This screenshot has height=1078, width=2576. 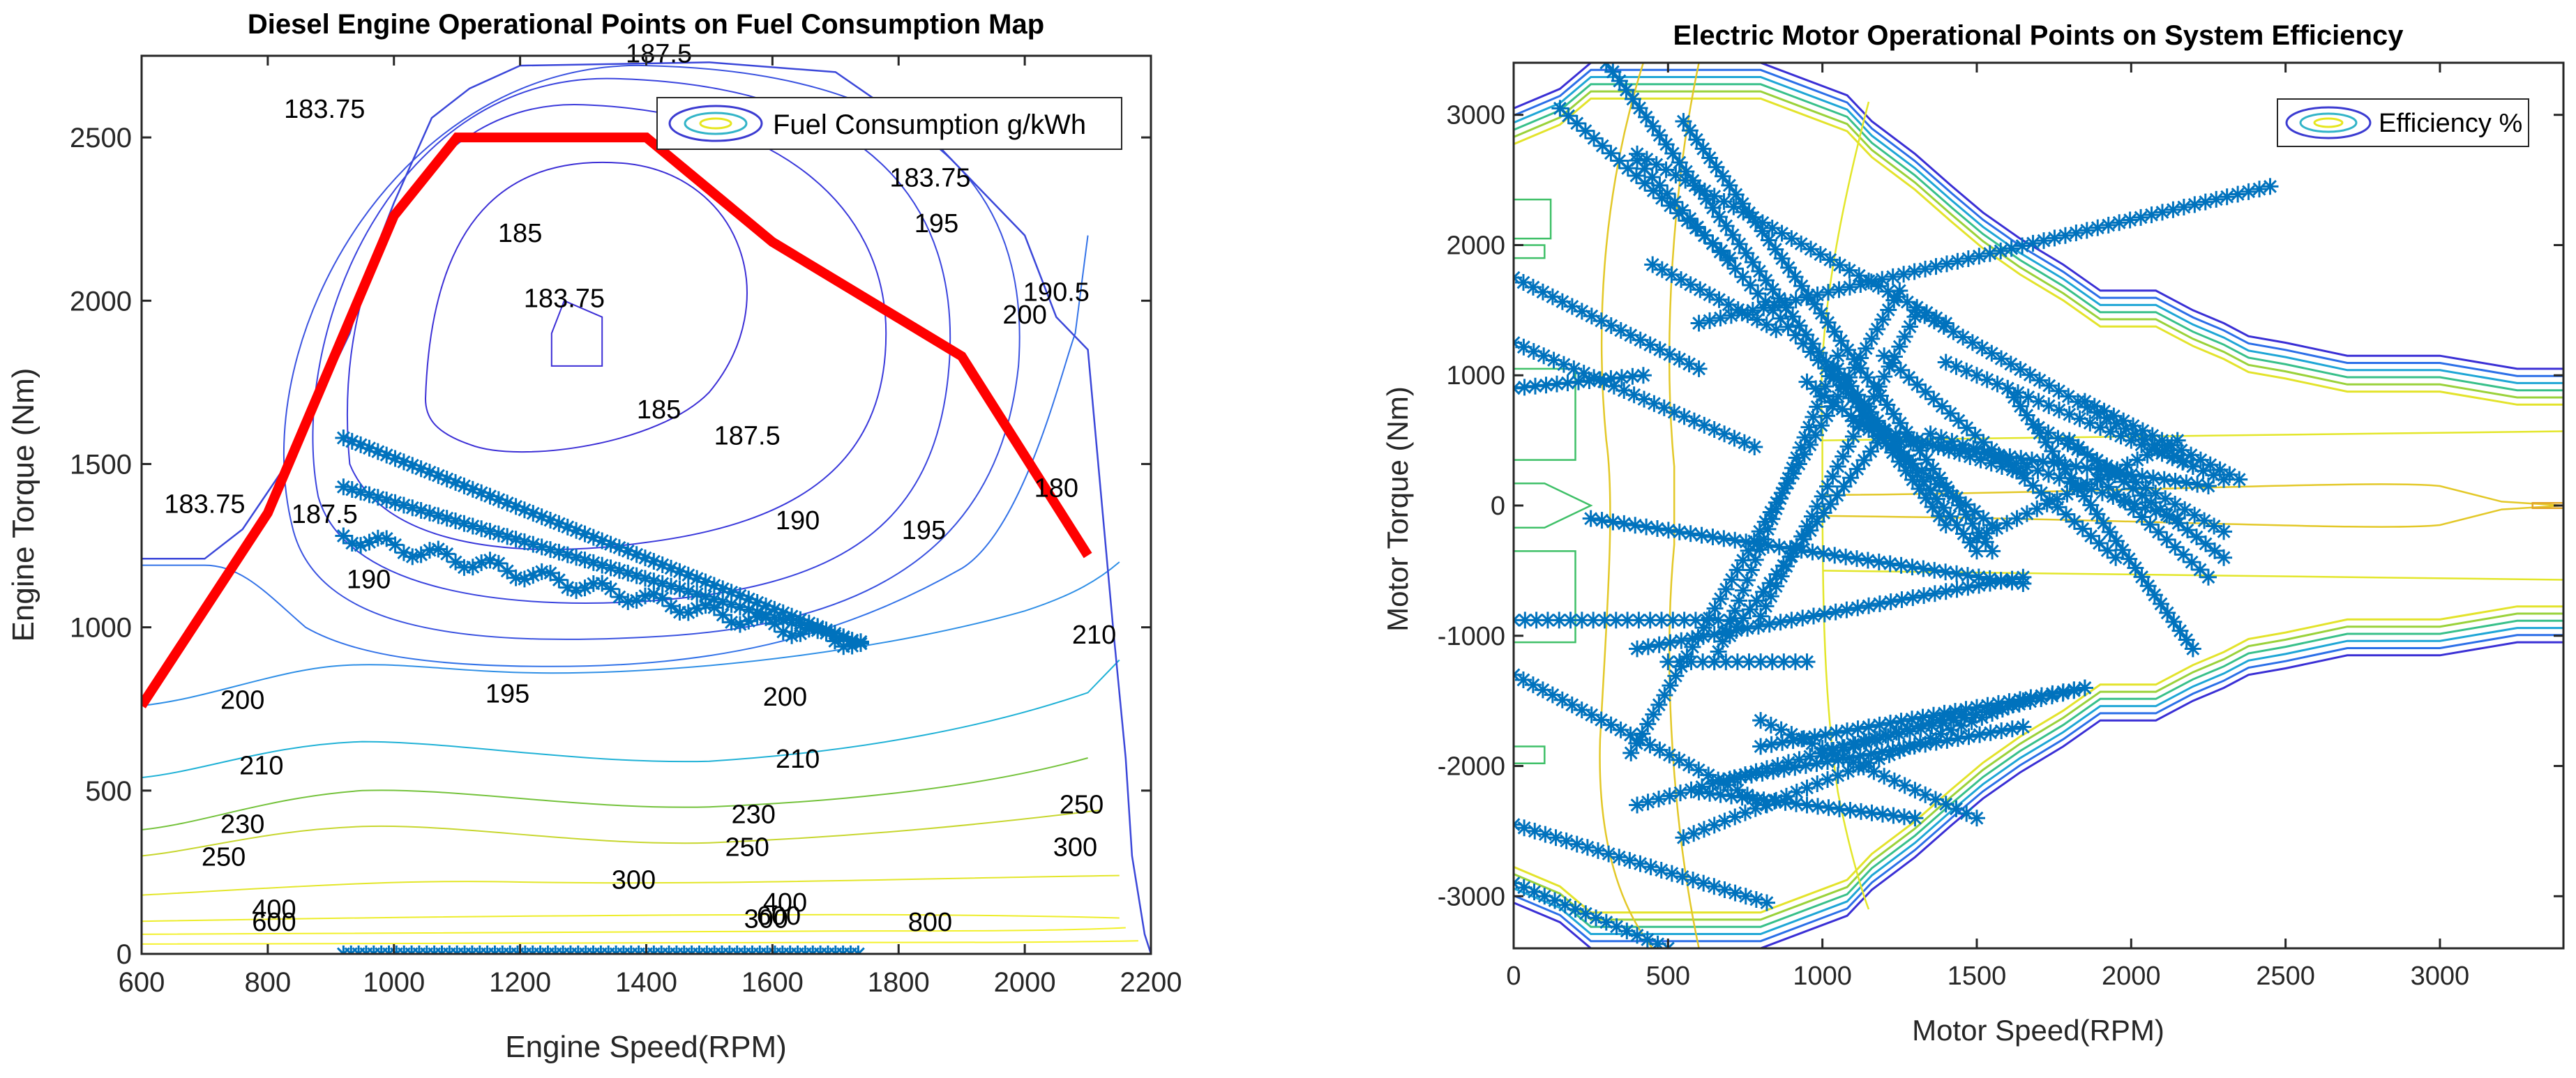 I want to click on engine-contour-label: 600, so click(x=779, y=916).